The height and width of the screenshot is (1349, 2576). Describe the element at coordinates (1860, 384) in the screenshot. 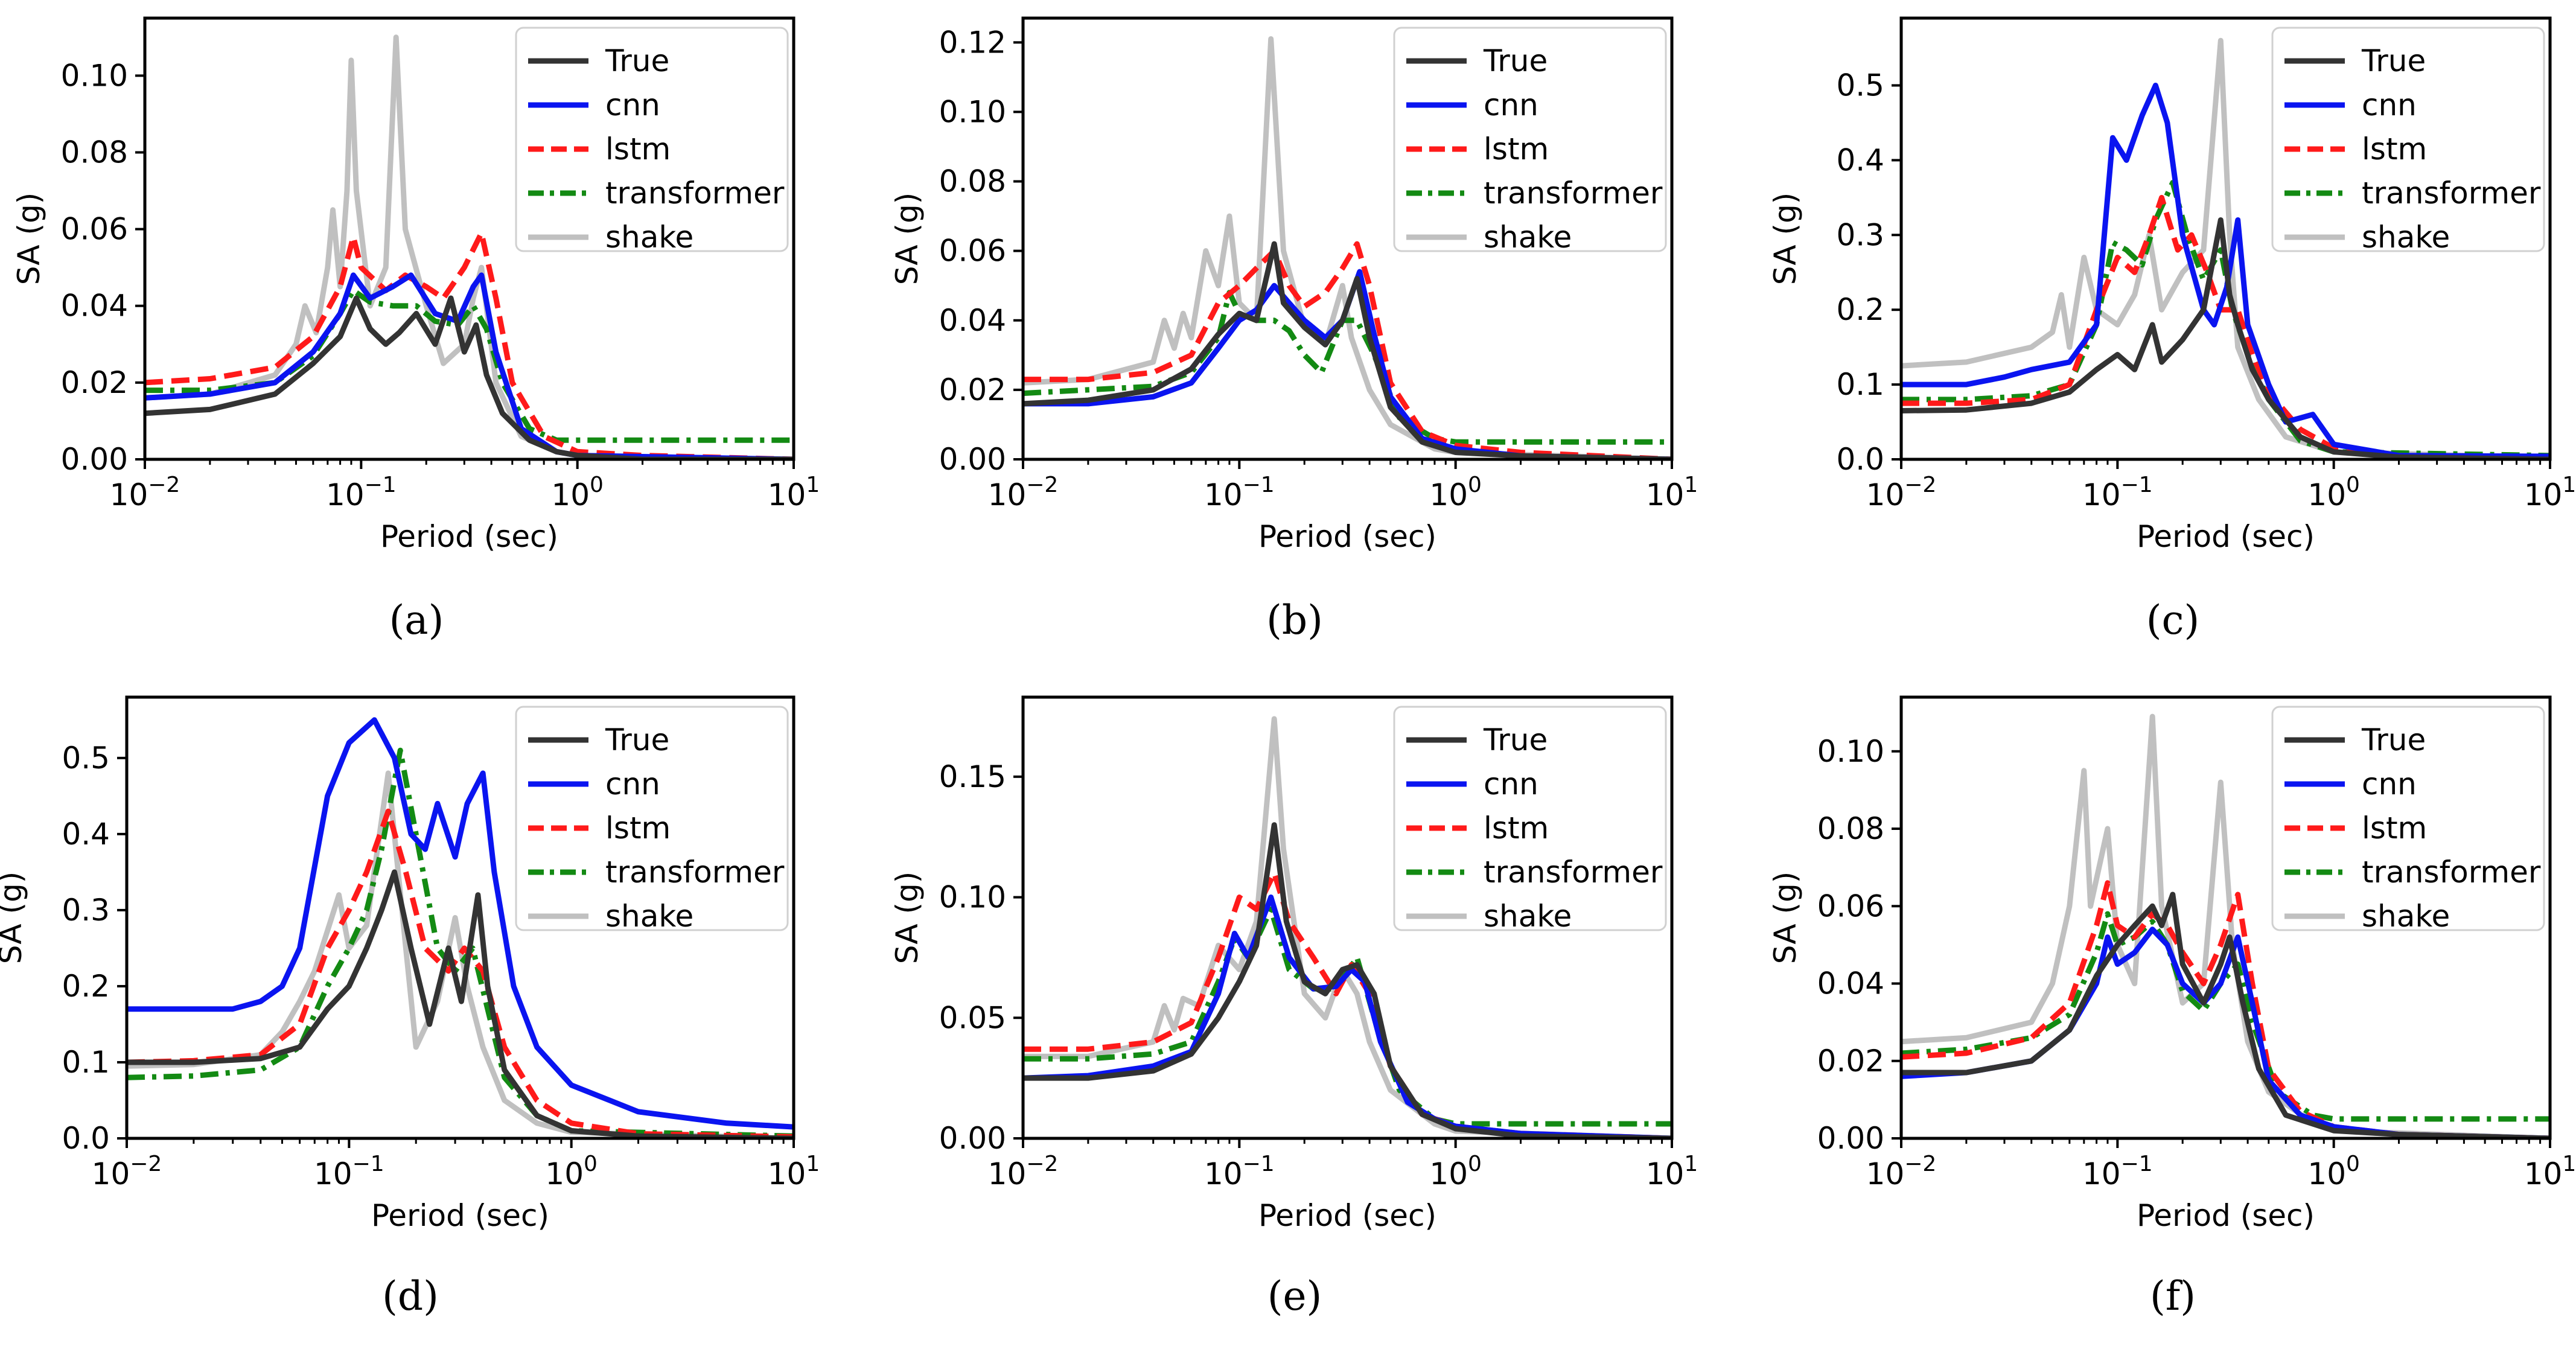

I see `y-tick-label: 0.1` at that location.